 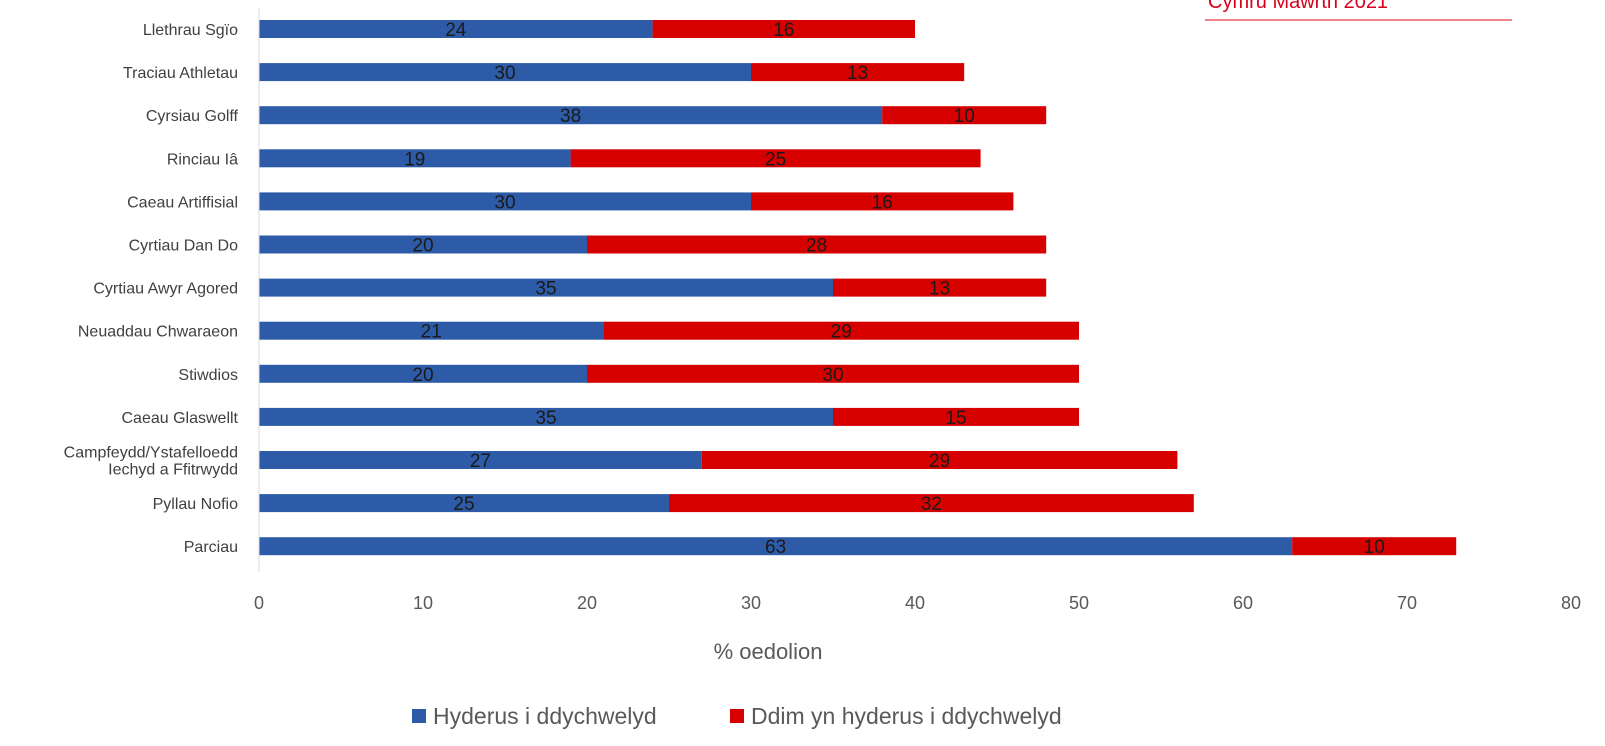 I want to click on category-label: Traciau Athletau, so click(x=180, y=73).